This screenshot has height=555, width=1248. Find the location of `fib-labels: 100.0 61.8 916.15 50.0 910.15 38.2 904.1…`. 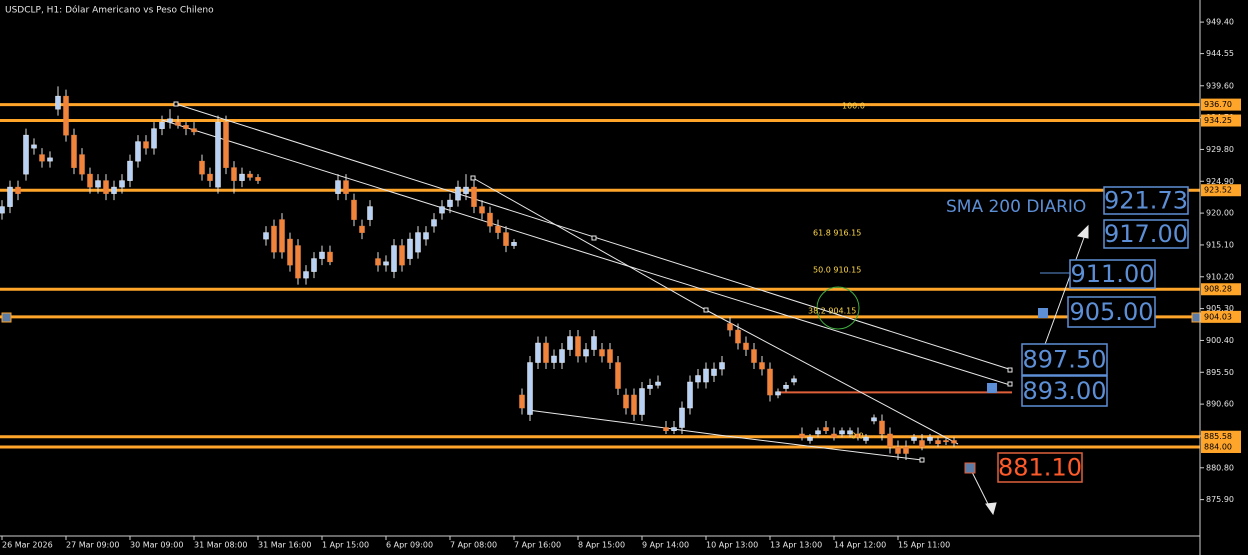

fib-labels: 100.0 61.8 916.15 50.0 910.15 38.2 904.1… is located at coordinates (836, 271).